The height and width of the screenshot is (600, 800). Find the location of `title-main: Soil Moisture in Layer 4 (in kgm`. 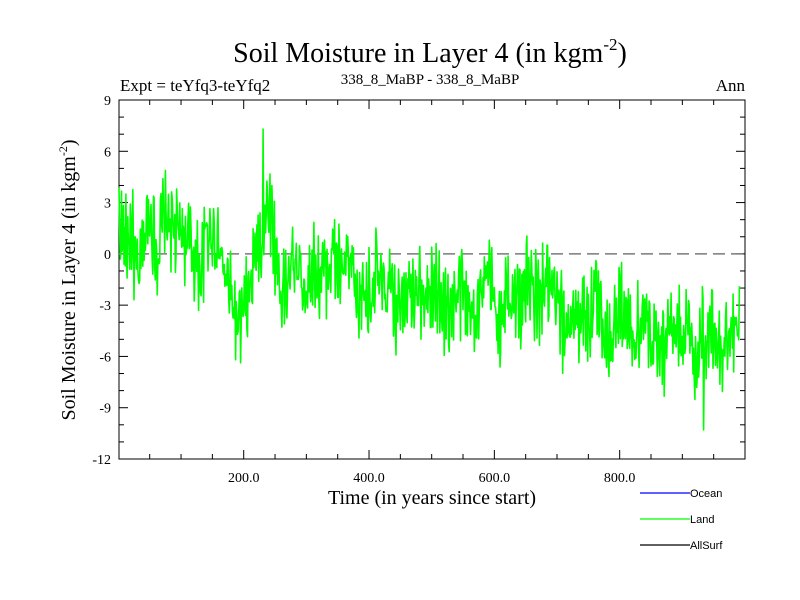

title-main: Soil Moisture in Layer 4 (in kgm is located at coordinates (418, 53).